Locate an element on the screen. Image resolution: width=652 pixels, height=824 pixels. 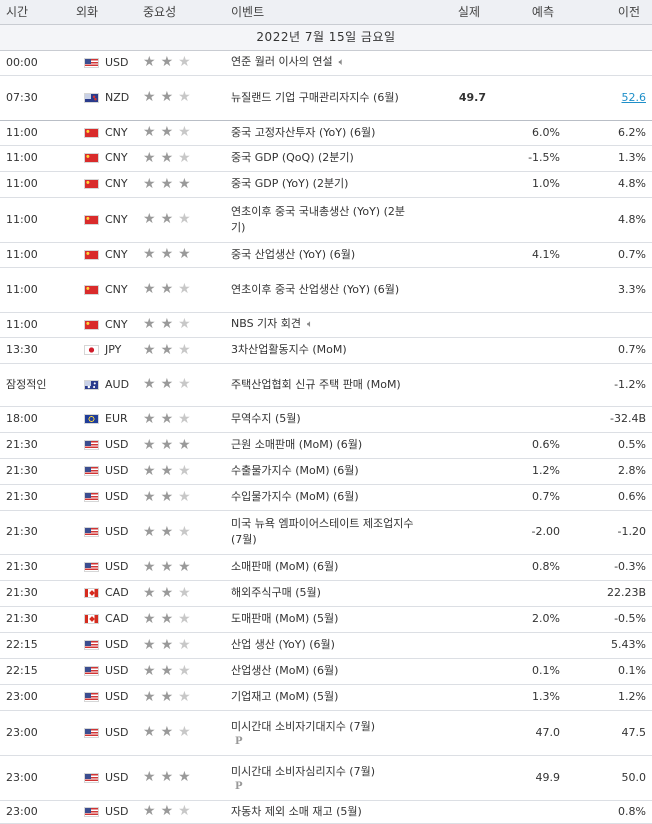
event-name-cell: 미시간대 소비자기대지수 (7월) P is located at coordinates (323, 733).